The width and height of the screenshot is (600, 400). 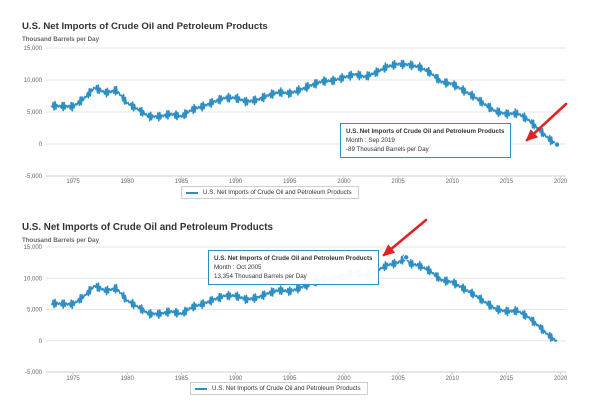 I want to click on tooltip-month: Month : Sep 2019, so click(x=370, y=140).